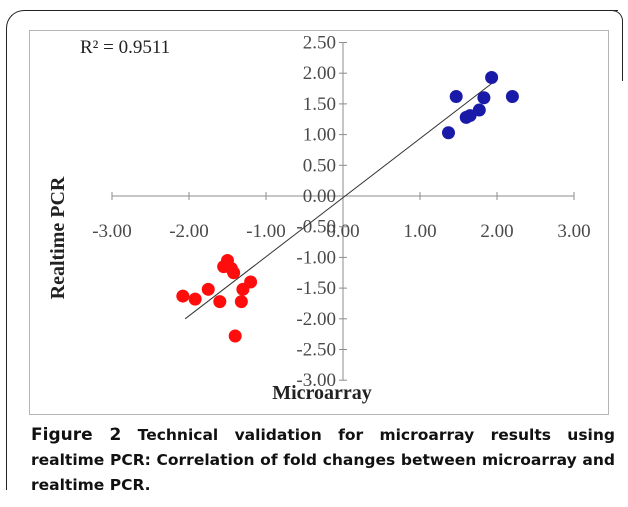  What do you see at coordinates (419, 231) in the screenshot?
I see `x-tick-label: 1.00` at bounding box center [419, 231].